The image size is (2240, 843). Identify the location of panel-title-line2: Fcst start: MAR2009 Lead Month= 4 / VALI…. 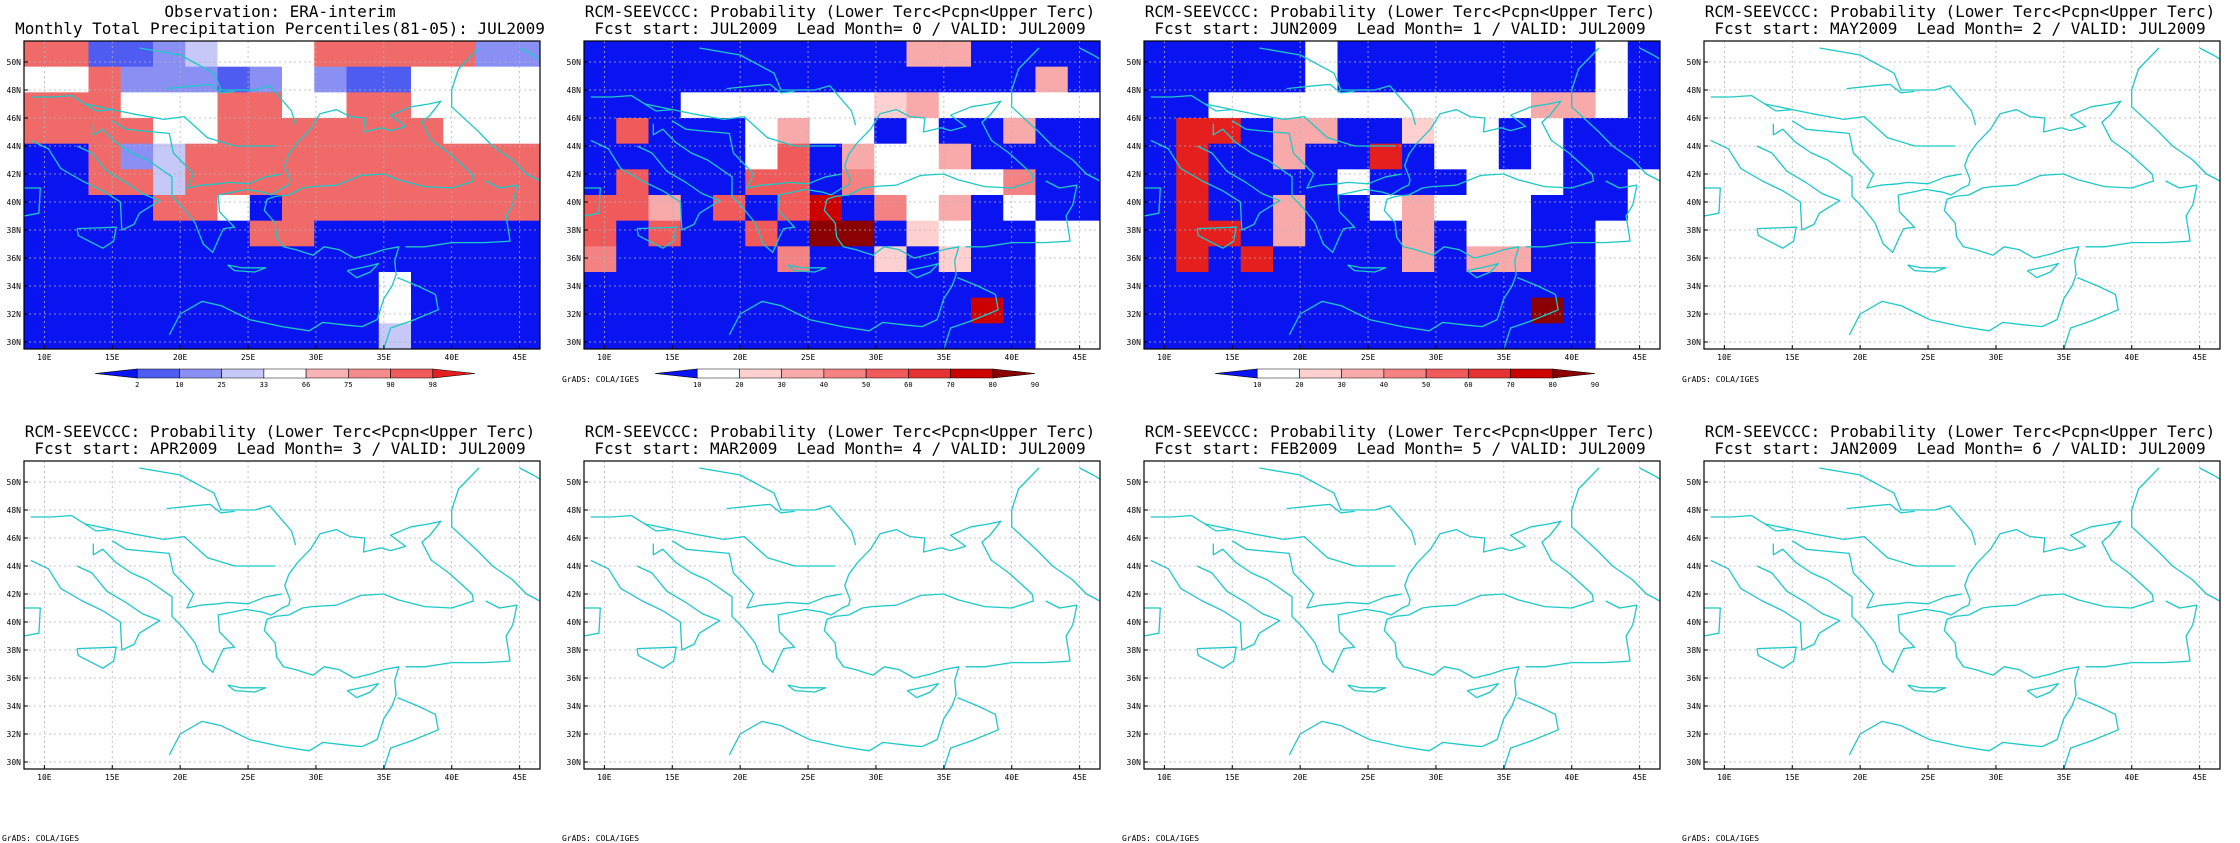
(840, 448).